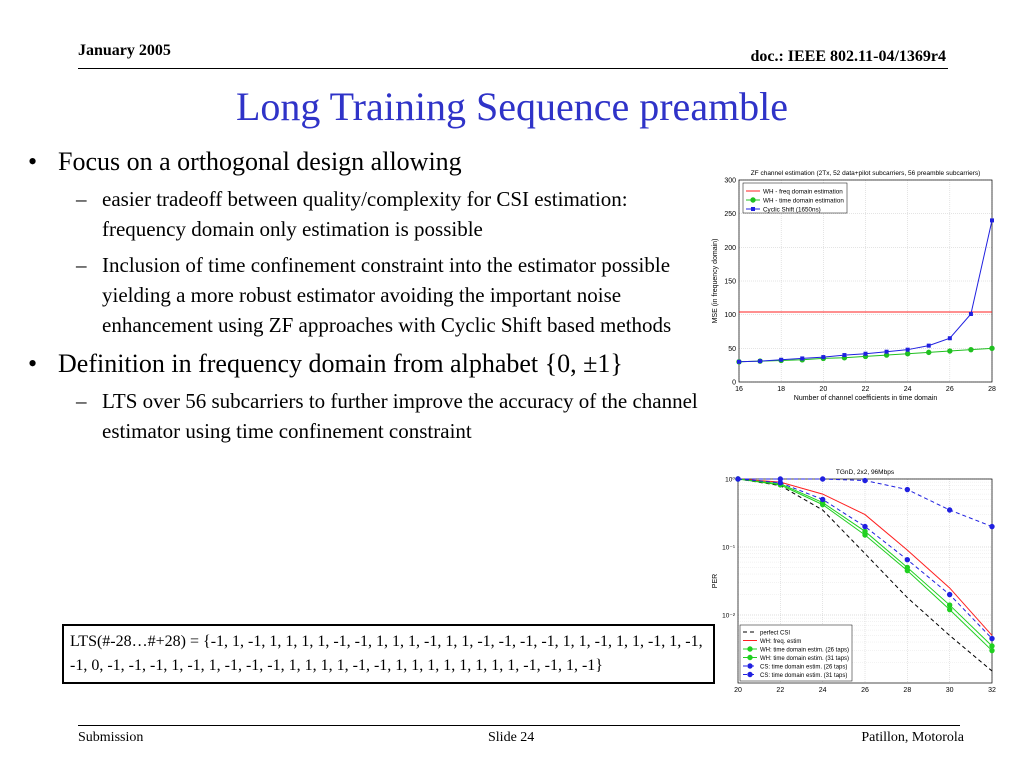 This screenshot has width=1024, height=768. Describe the element at coordinates (823, 389) in the screenshot. I see `chart-1-xtick-label: 20` at that location.